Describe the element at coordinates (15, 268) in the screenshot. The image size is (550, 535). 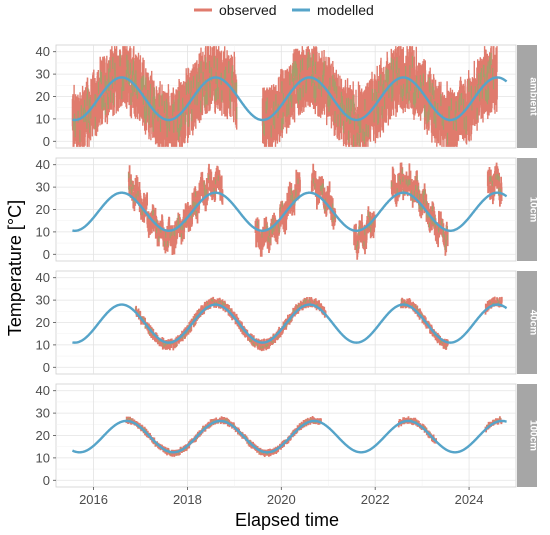
I see `y-axis-title: Temperature [°C]` at that location.